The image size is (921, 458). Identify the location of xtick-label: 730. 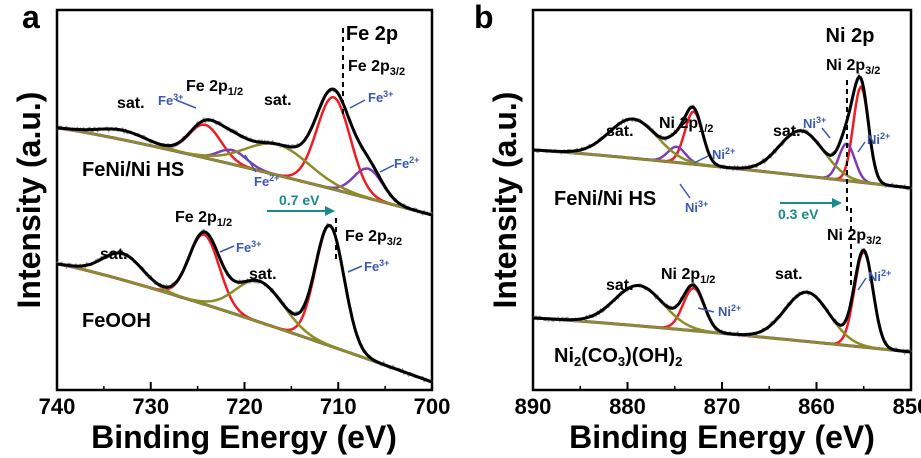
(150, 406).